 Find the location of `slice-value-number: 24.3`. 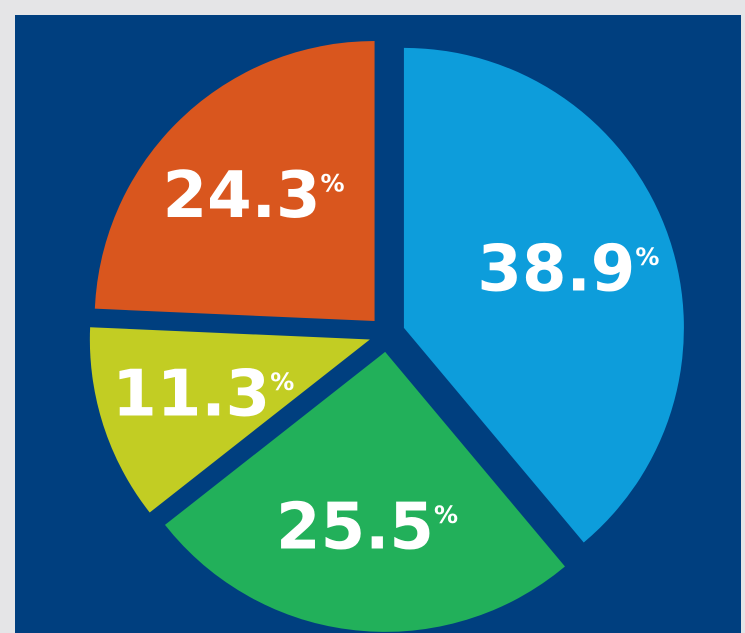

slice-value-number: 24.3 is located at coordinates (242, 196).